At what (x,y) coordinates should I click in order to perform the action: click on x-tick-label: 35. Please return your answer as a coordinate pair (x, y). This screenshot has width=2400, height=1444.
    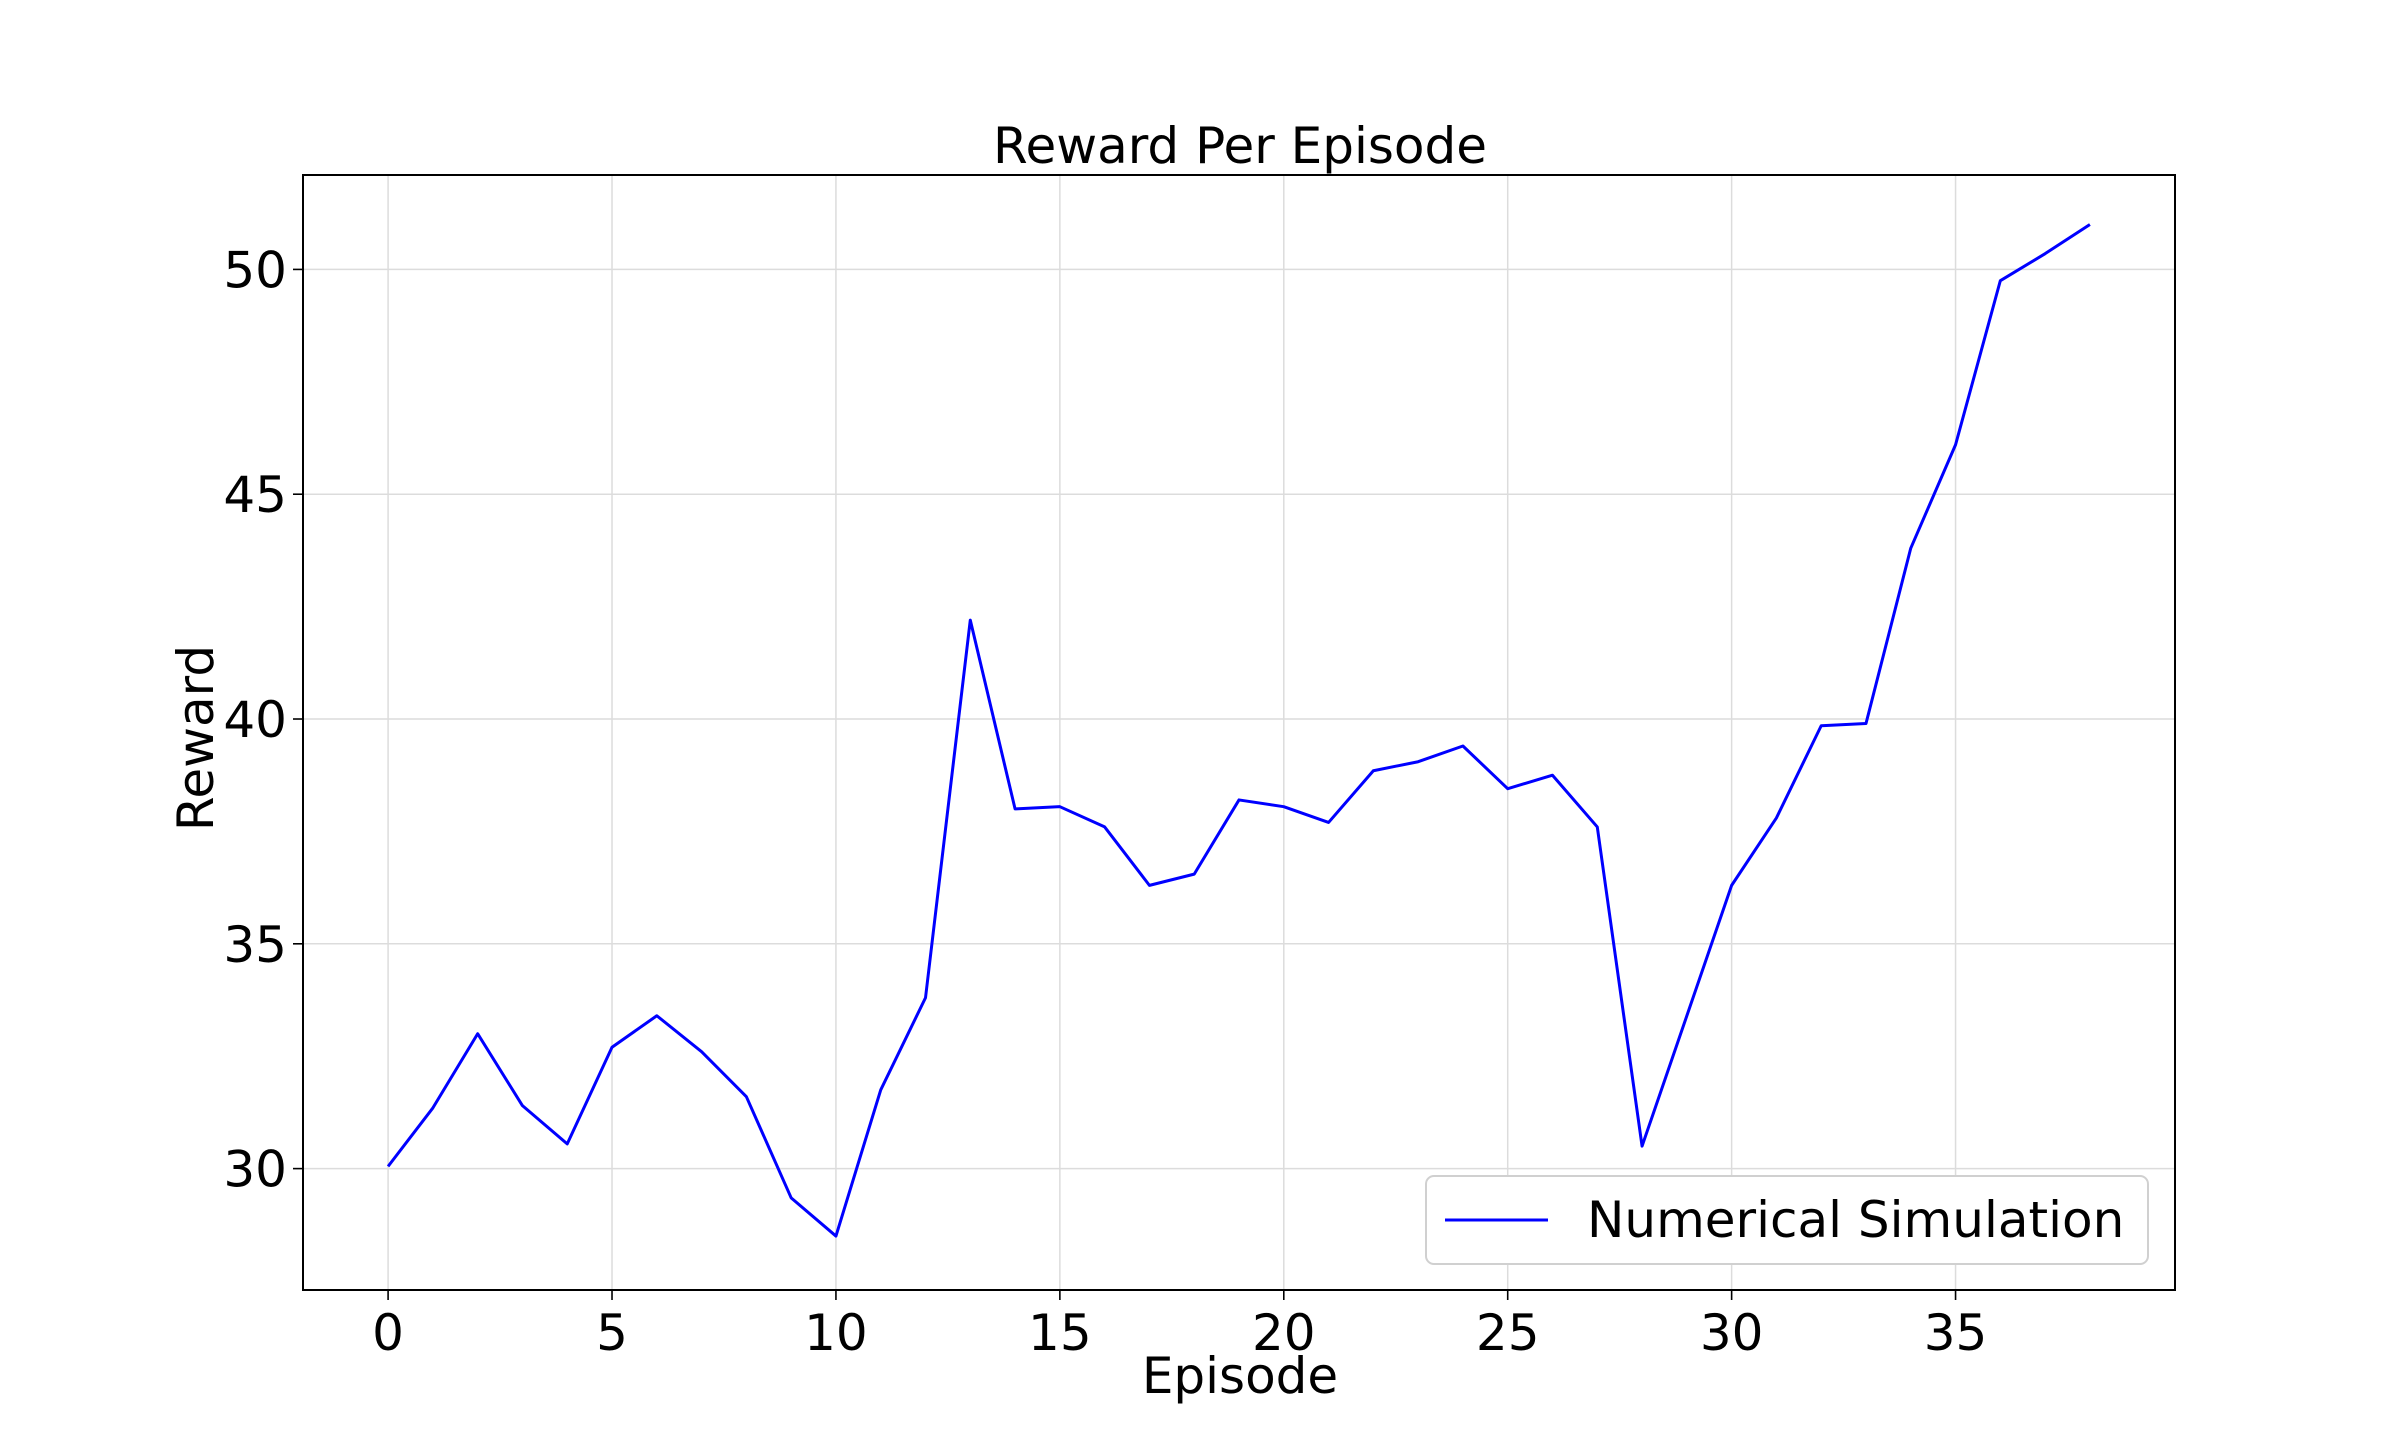
    Looking at the image, I should click on (1956, 1333).